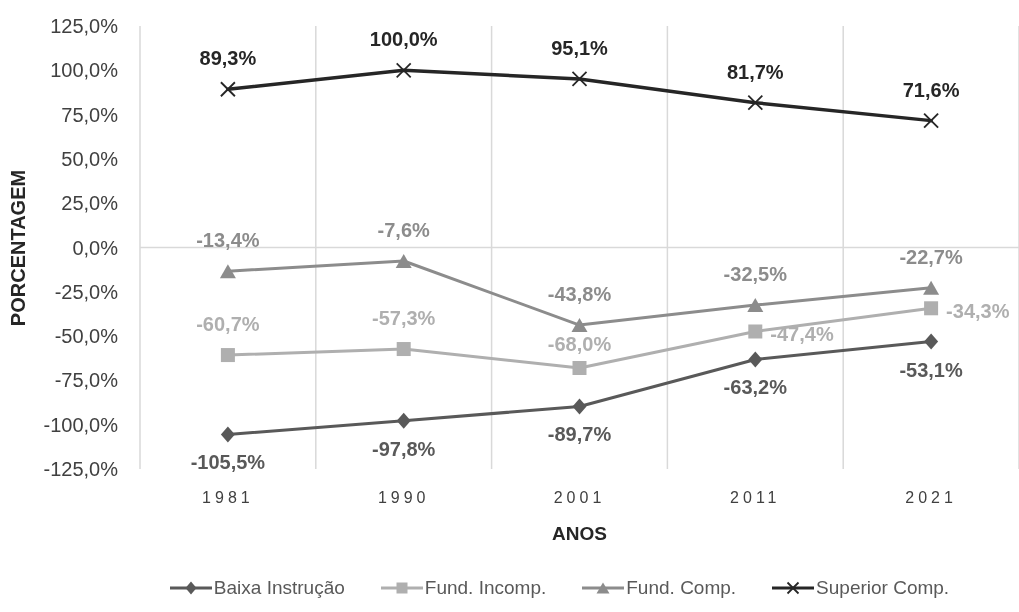  What do you see at coordinates (579, 534) in the screenshot?
I see `x-axis-title: ANOS` at bounding box center [579, 534].